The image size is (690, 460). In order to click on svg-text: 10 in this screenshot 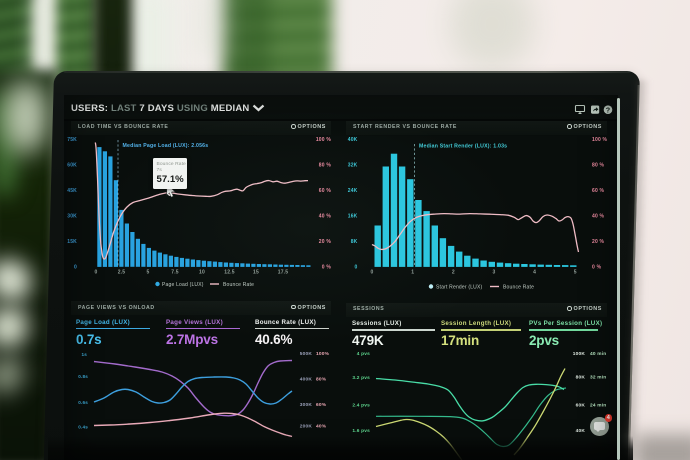, I will do `click(202, 273)`.